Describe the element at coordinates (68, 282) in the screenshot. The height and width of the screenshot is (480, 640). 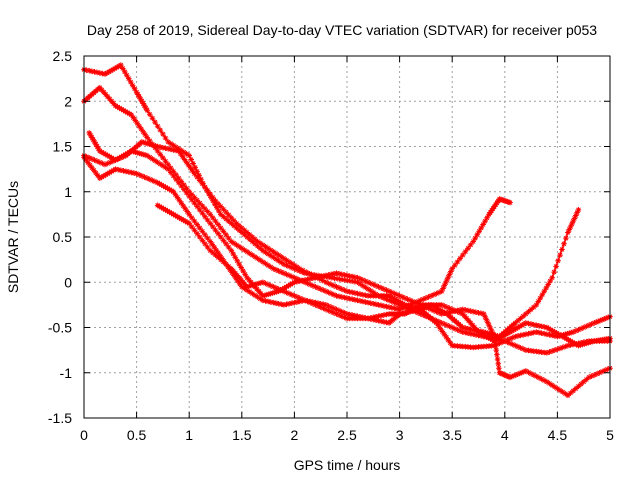
I see `y-tick-label: 0` at that location.